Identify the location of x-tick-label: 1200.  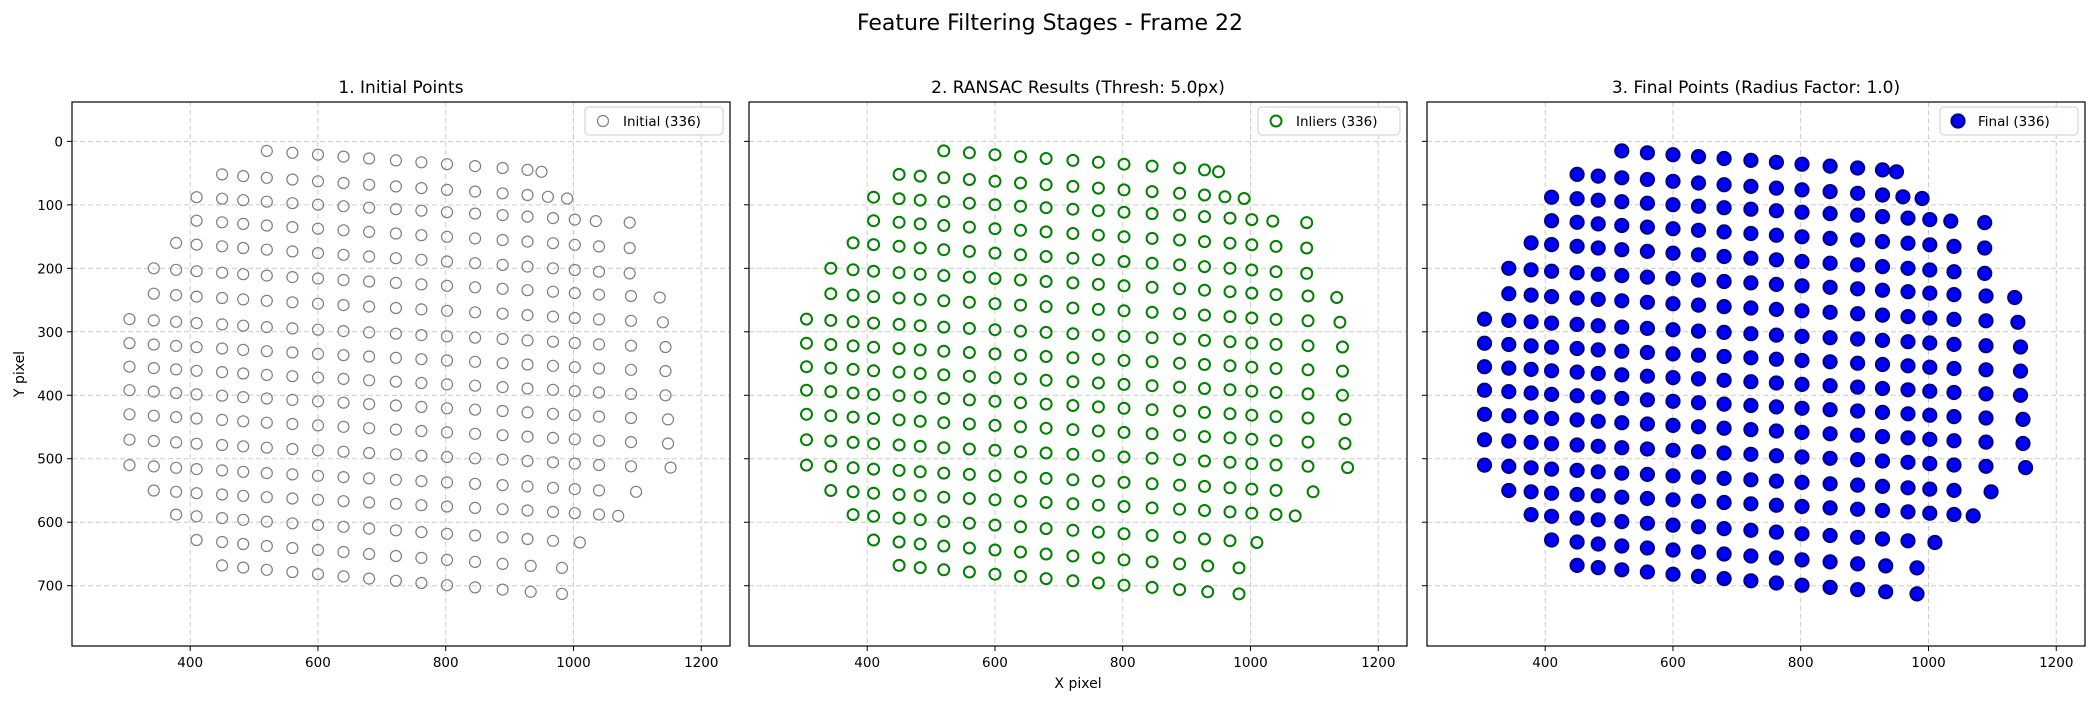
(701, 663).